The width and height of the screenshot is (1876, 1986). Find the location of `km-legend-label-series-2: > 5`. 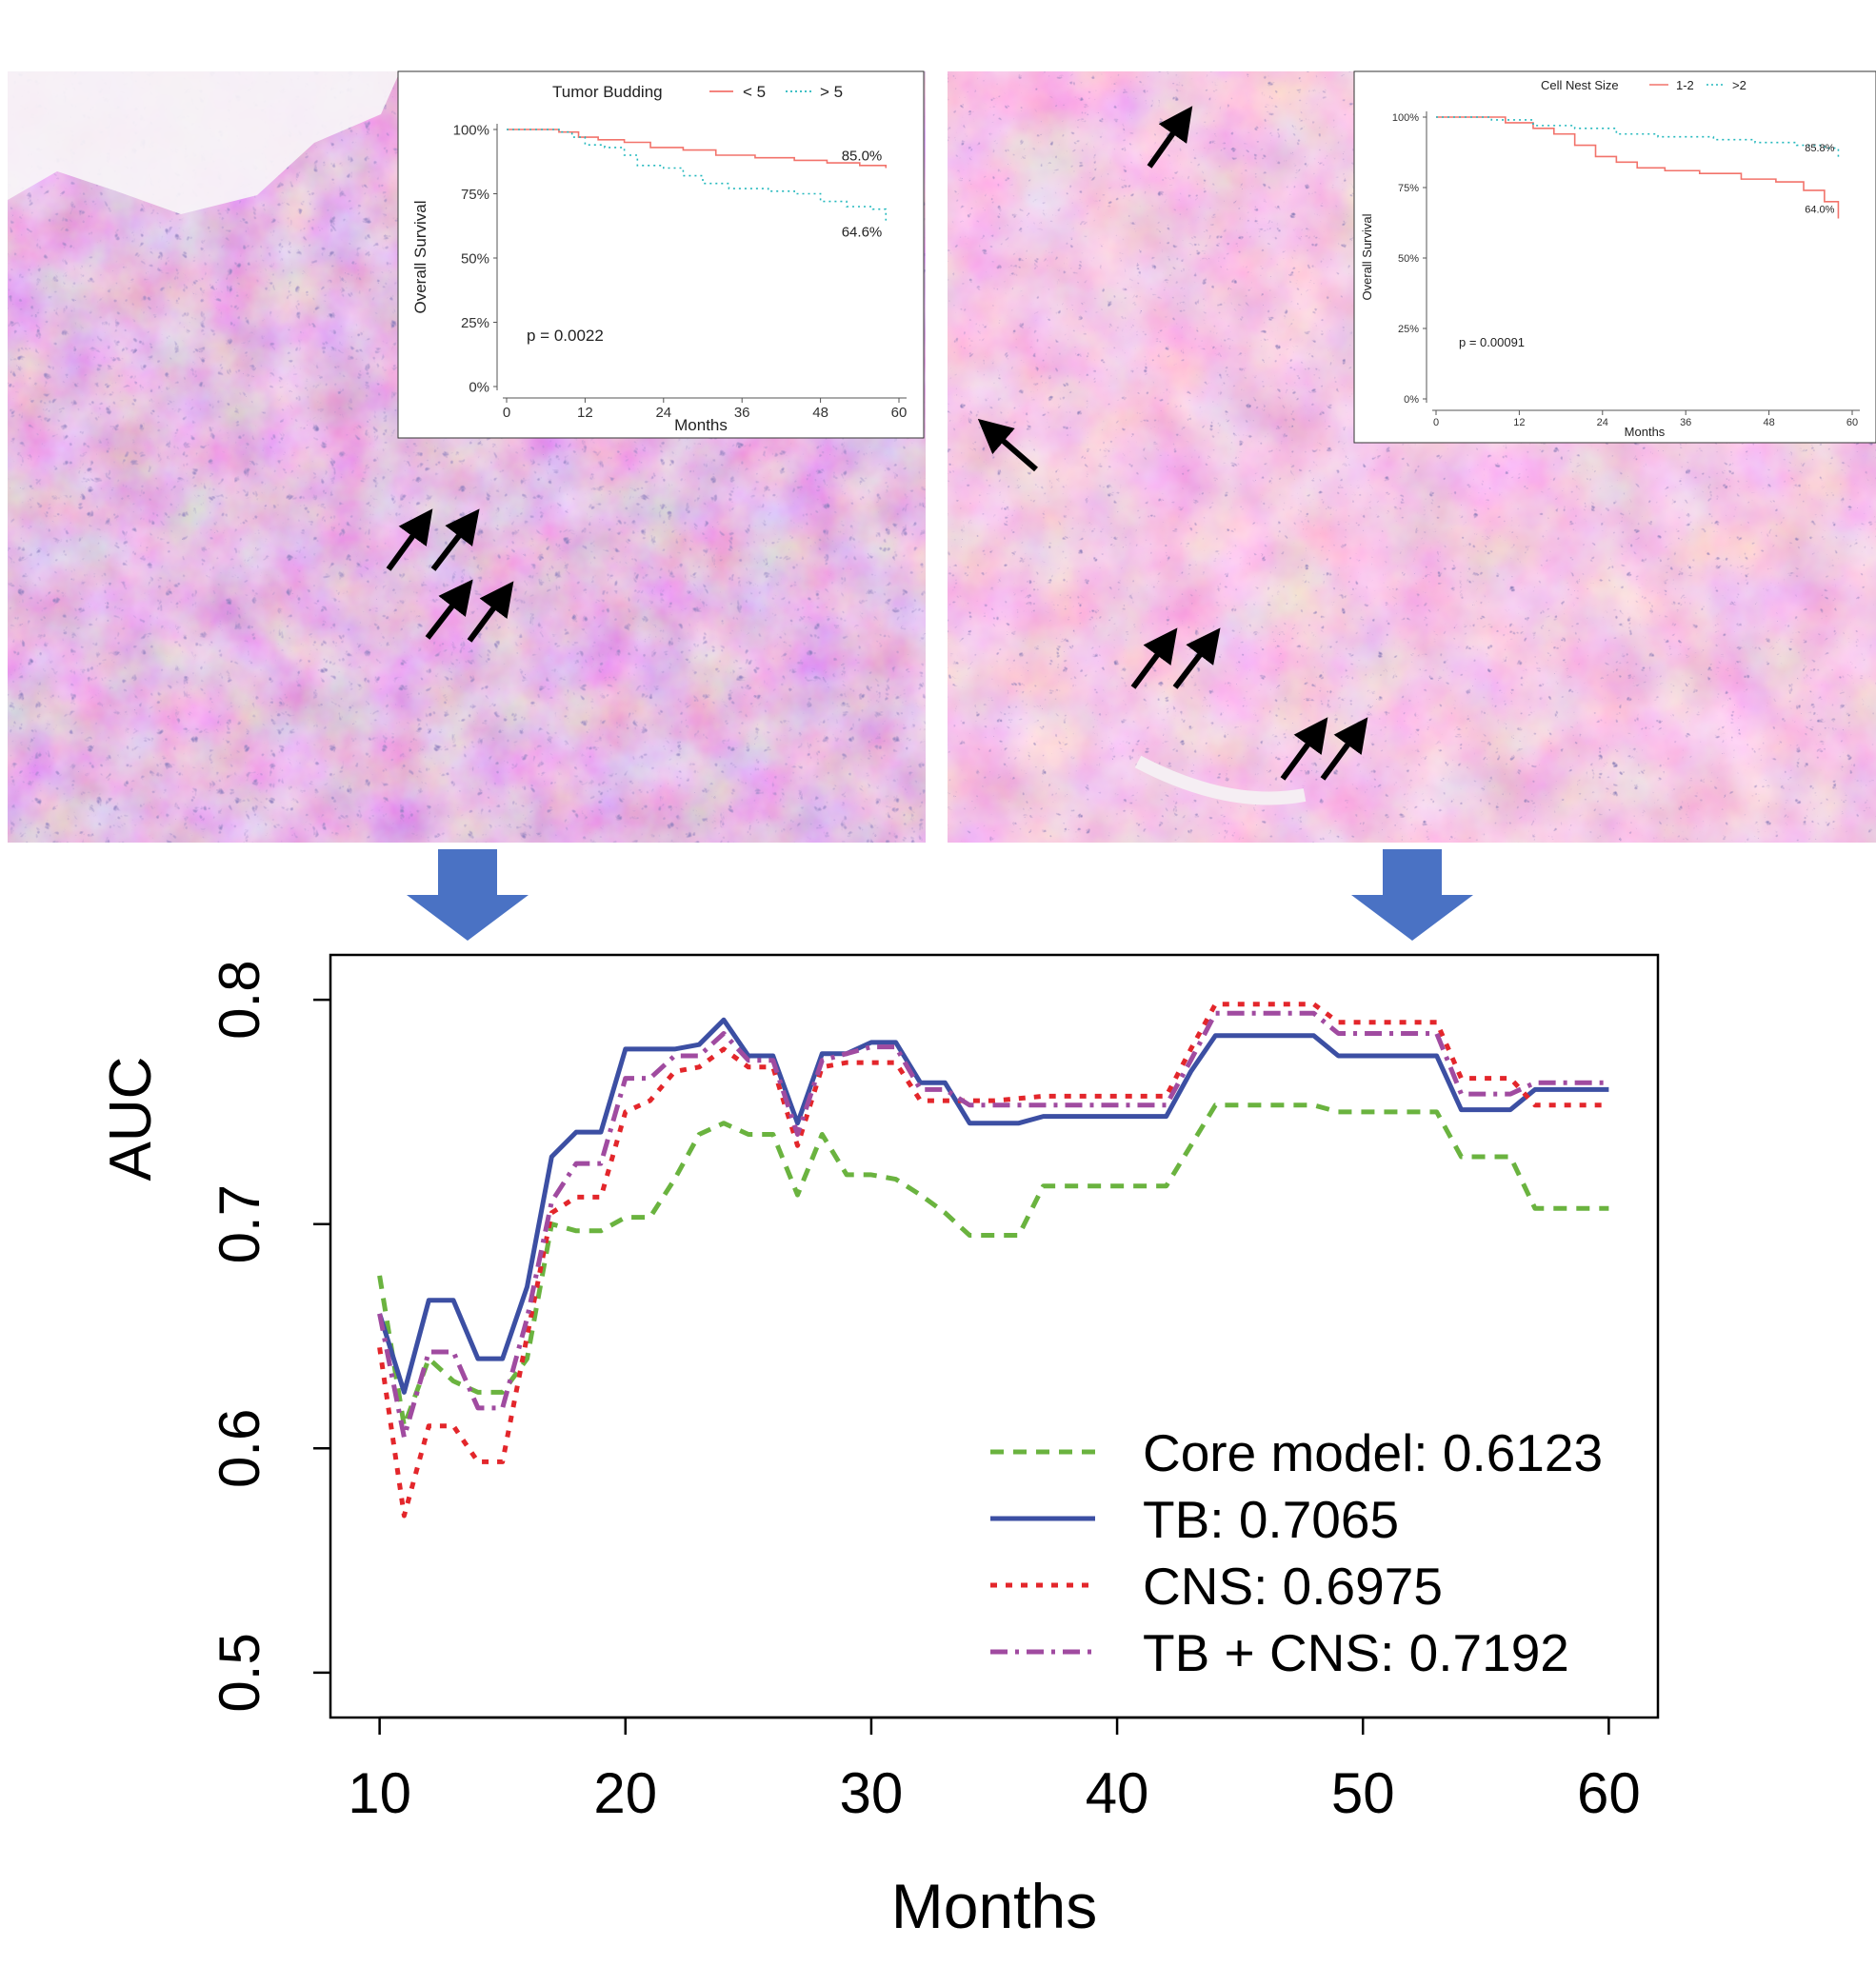

km-legend-label-series-2: > 5 is located at coordinates (831, 92).